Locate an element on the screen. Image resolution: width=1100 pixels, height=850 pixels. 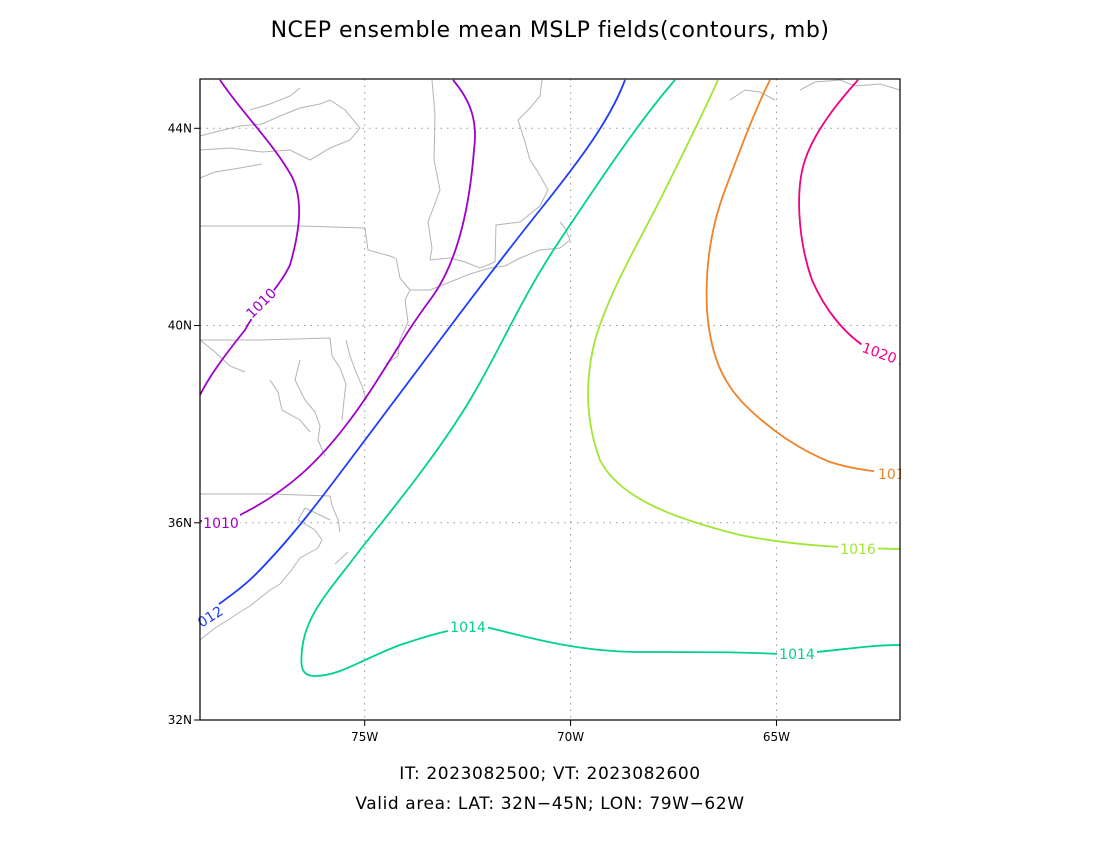
contour-1010-east is located at coordinates (337, 300).